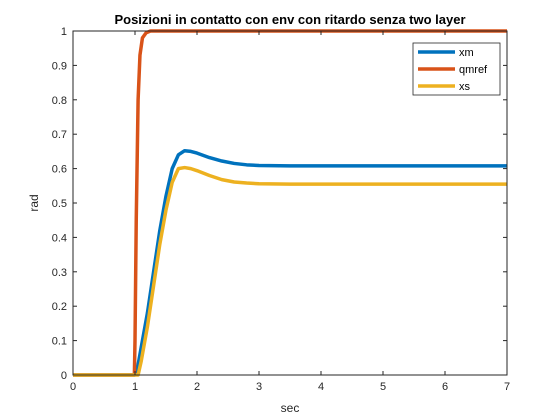 This screenshot has width=560, height=420. Describe the element at coordinates (290, 408) in the screenshot. I see `x-axis-label: sec` at that location.